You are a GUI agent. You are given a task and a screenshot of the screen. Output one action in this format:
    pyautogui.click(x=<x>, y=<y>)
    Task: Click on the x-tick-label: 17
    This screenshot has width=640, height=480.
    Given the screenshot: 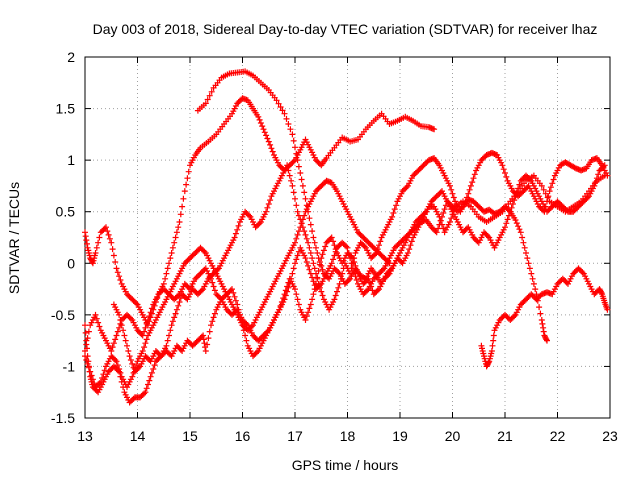 What is the action you would take?
    pyautogui.click(x=295, y=436)
    